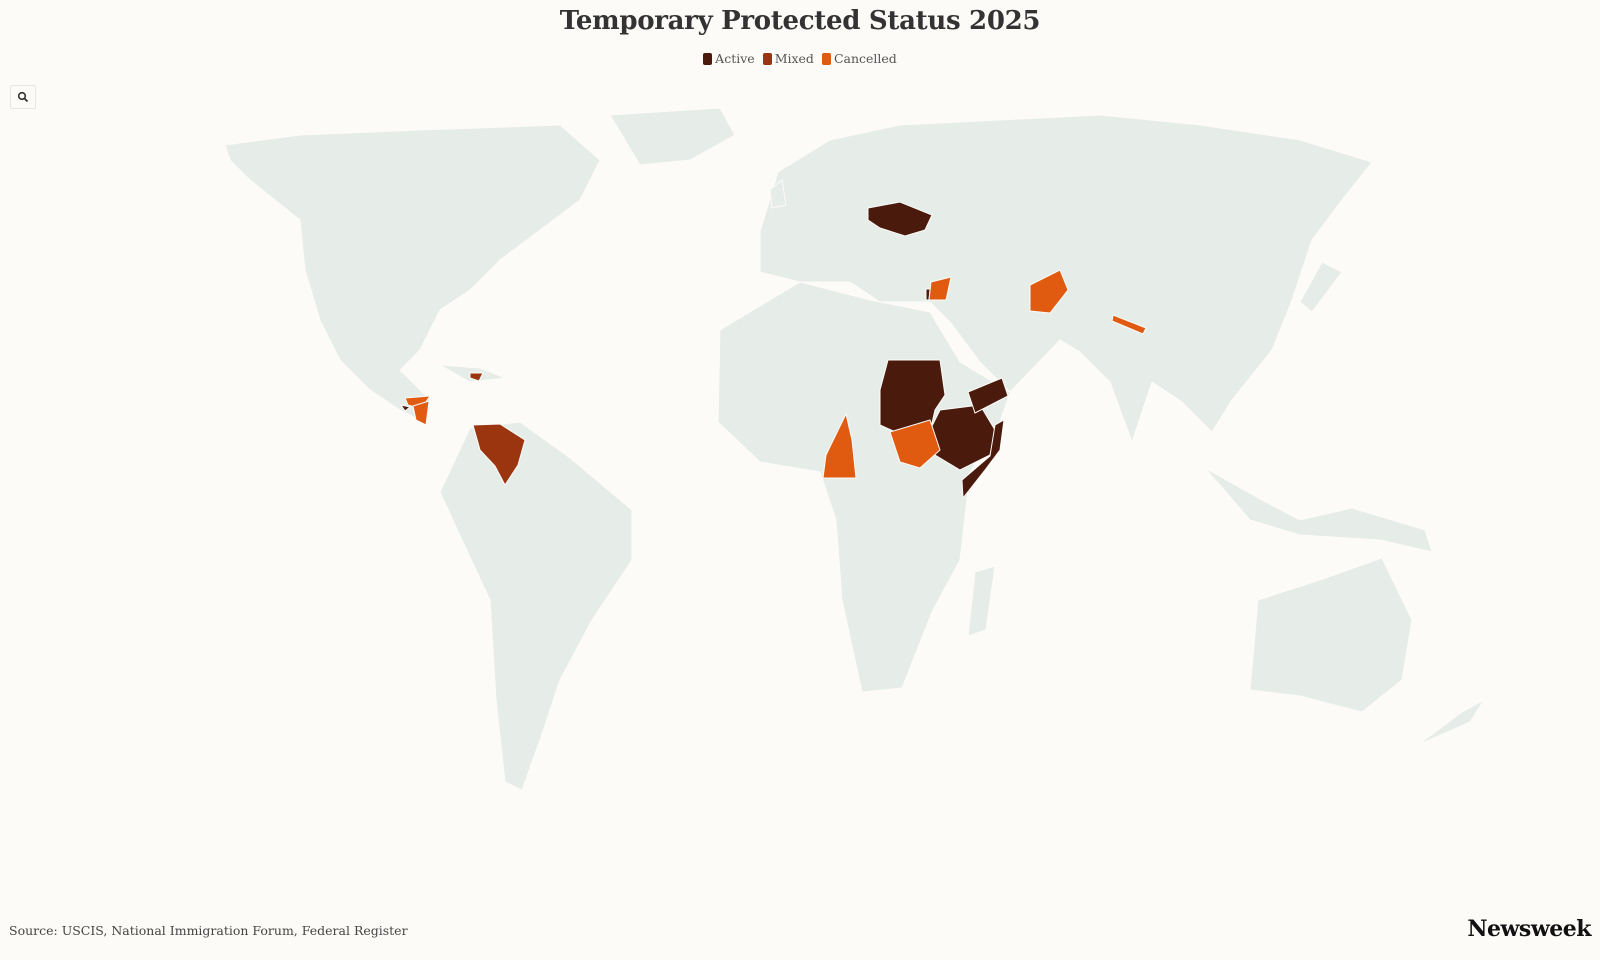  What do you see at coordinates (405, 408) in the screenshot?
I see `region-el-salvador` at bounding box center [405, 408].